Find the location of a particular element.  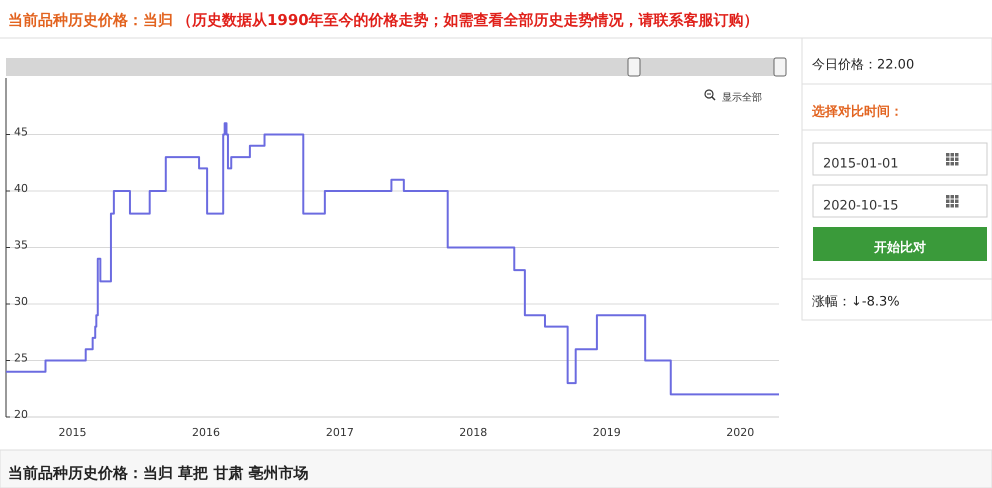

annotation: 显示全部 is located at coordinates (742, 98).